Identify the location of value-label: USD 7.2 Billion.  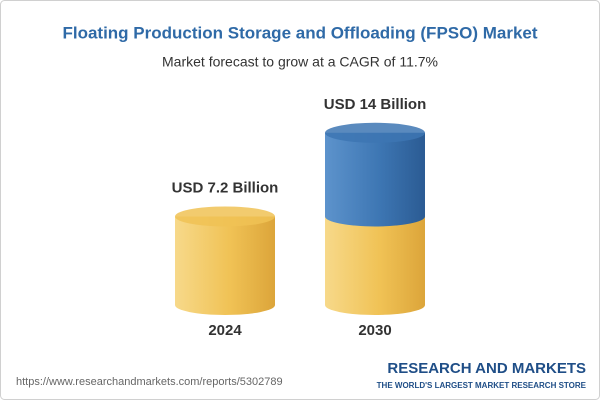
(225, 187).